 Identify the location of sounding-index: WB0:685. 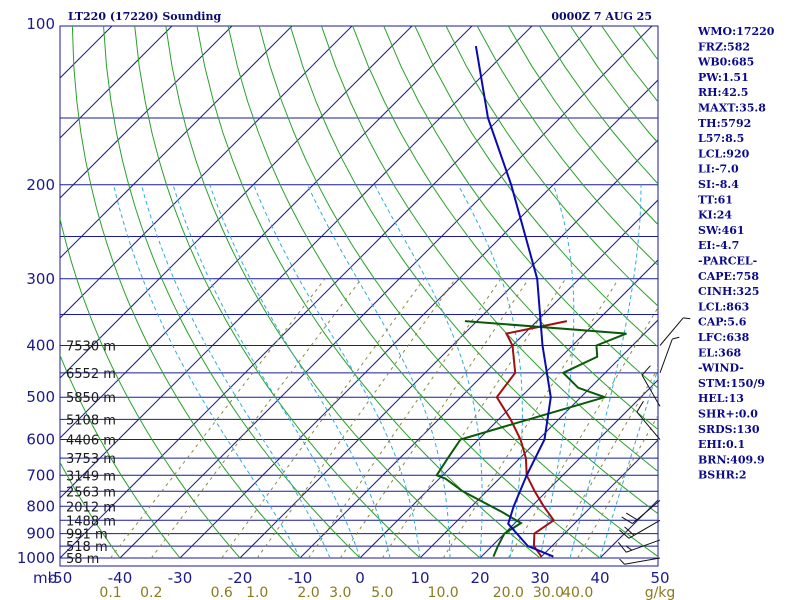
(725, 62).